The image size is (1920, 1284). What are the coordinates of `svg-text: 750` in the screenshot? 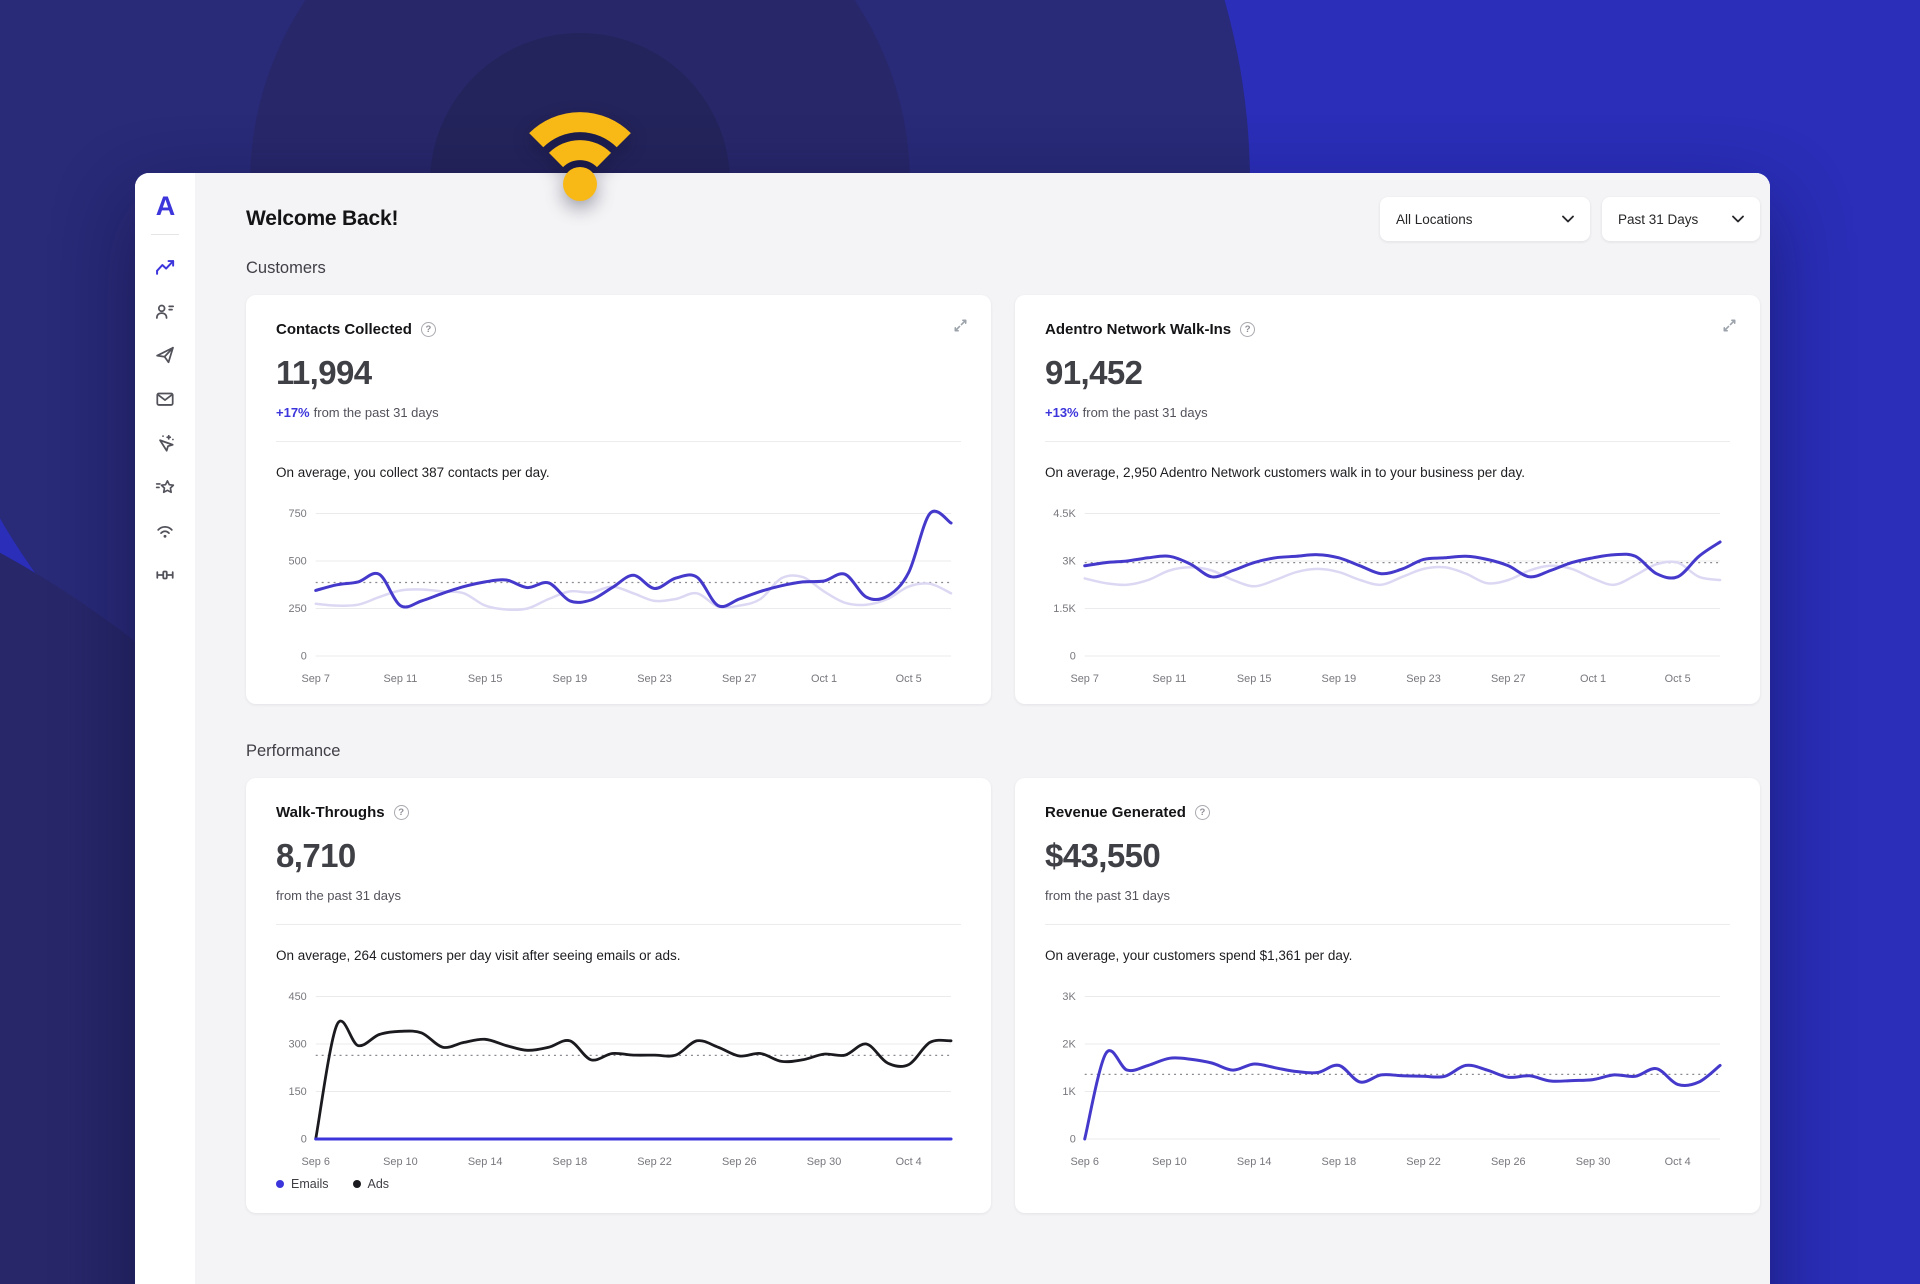 It's located at (298, 514).